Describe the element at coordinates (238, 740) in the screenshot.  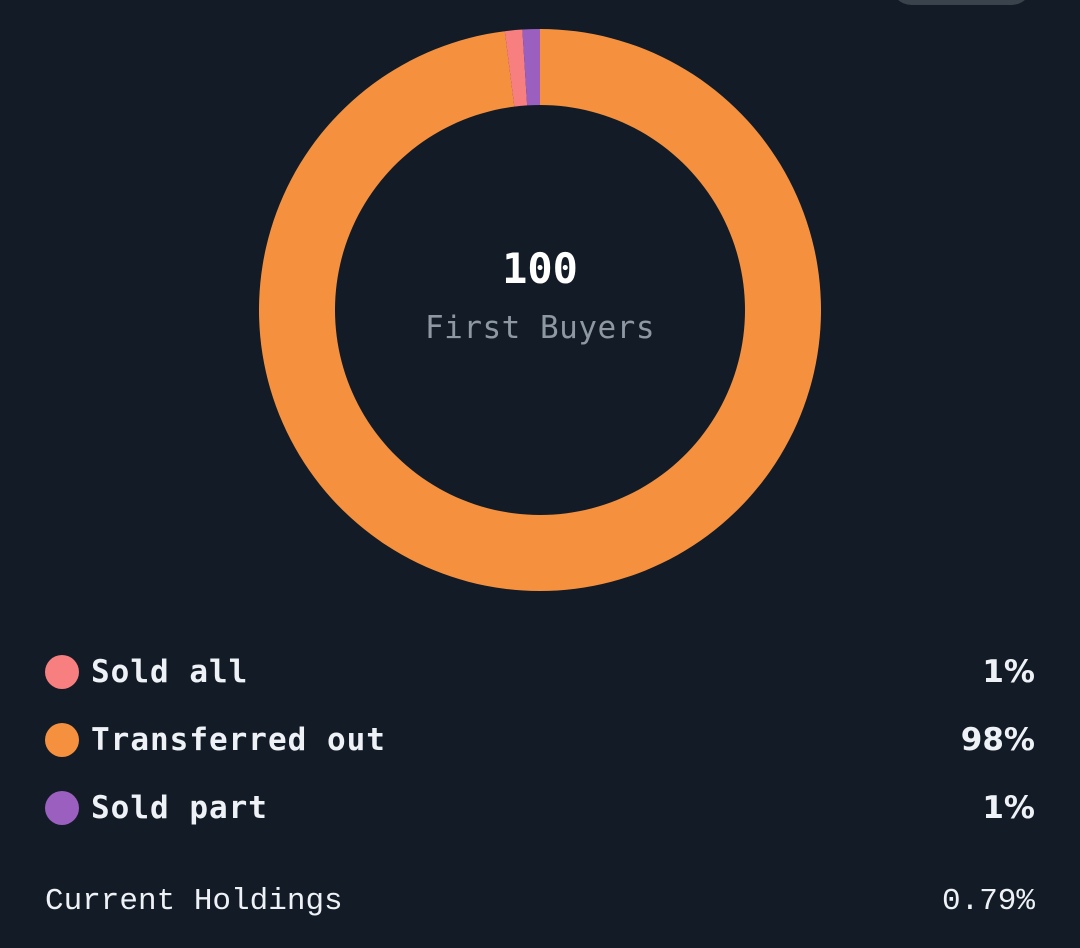
I see `legend-label: Transferred out` at that location.